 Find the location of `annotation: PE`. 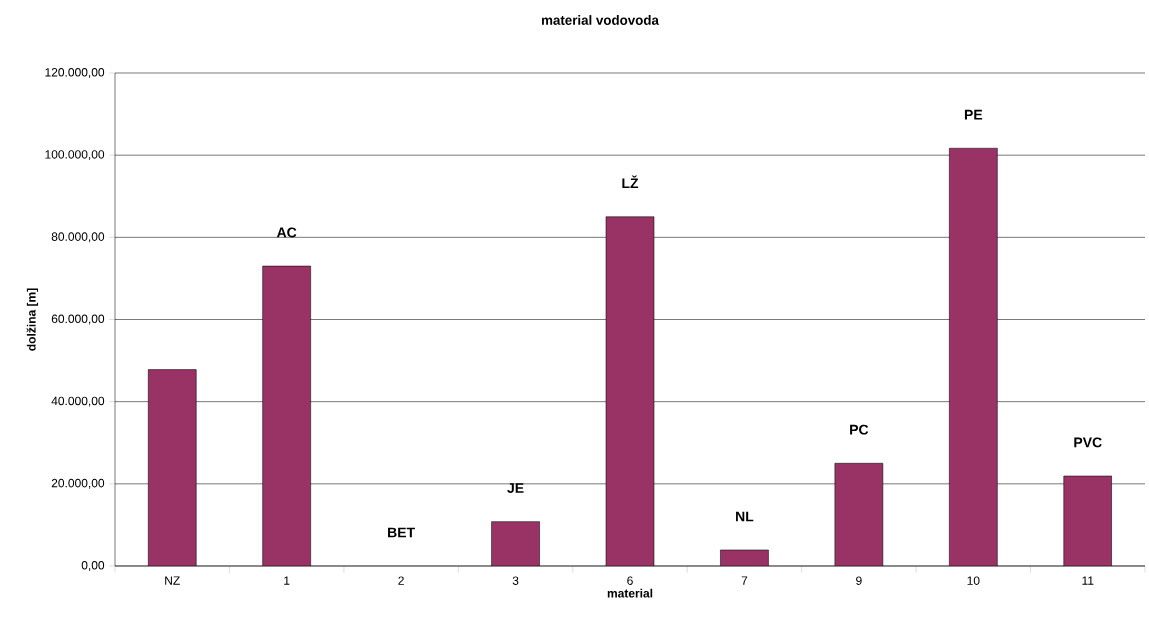

annotation: PE is located at coordinates (973, 114).